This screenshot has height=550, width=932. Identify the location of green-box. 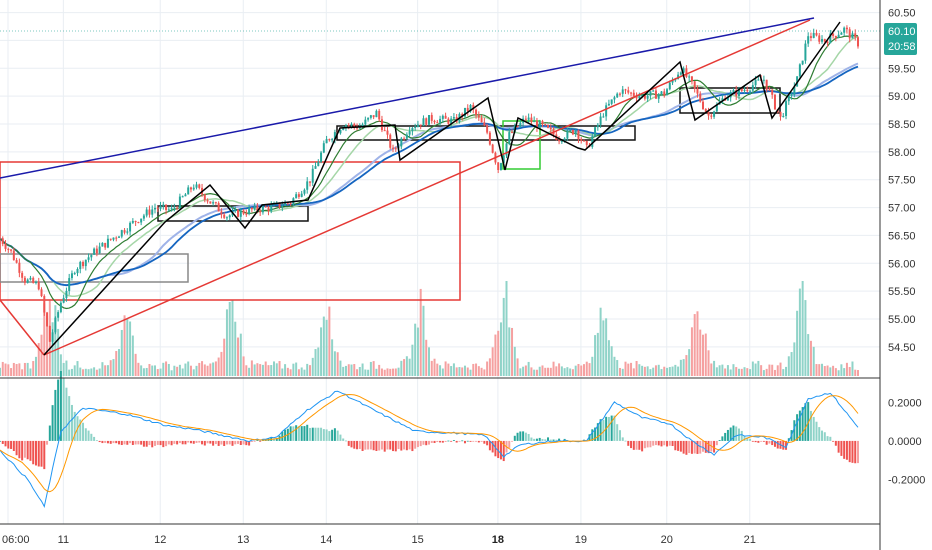
(521, 145).